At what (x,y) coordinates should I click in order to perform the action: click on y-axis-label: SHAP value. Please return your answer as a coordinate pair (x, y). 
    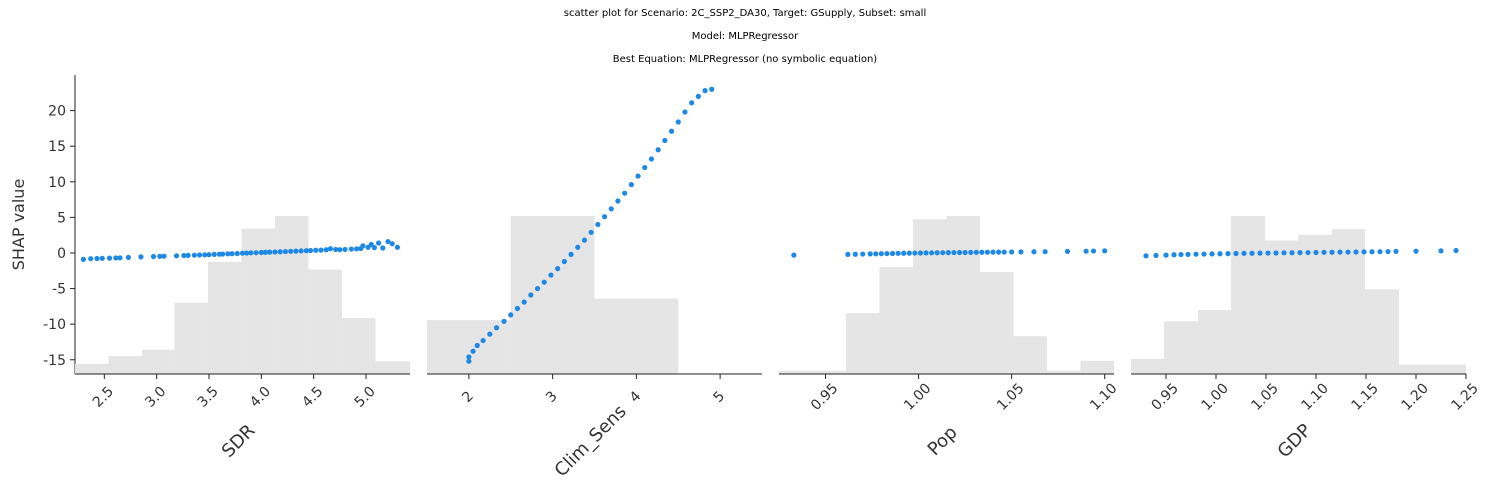
    Looking at the image, I should click on (18, 225).